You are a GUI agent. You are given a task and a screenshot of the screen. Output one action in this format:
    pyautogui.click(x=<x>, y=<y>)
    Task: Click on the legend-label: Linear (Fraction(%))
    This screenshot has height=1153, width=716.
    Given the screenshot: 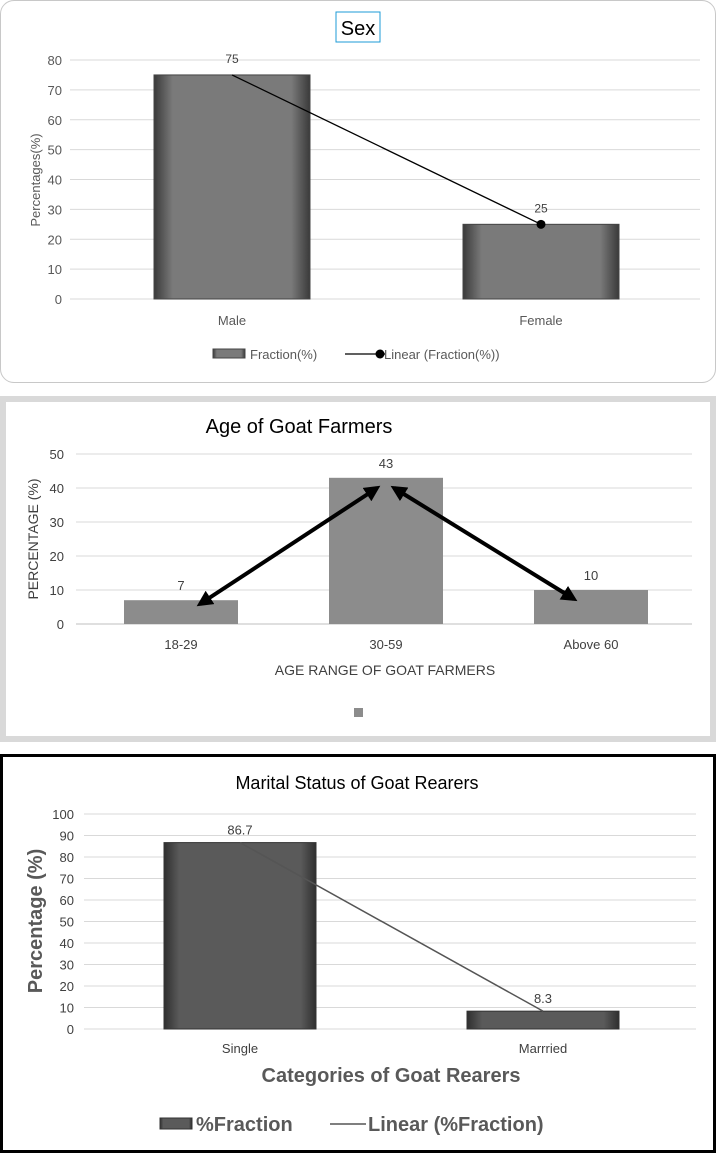 What is the action you would take?
    pyautogui.click(x=442, y=354)
    